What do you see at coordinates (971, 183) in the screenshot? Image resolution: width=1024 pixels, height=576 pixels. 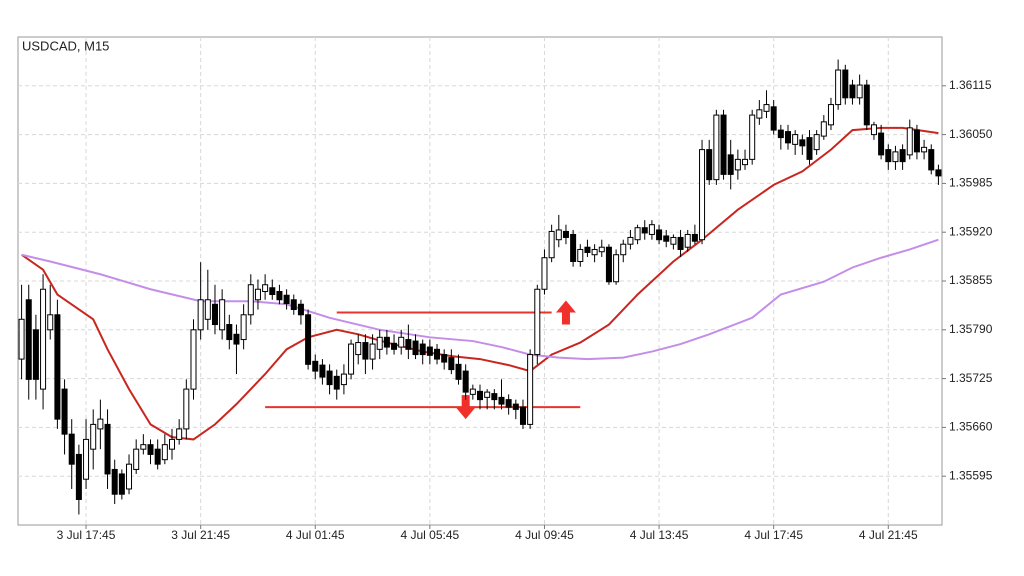 I see `y-tick-label: 1.35985` at bounding box center [971, 183].